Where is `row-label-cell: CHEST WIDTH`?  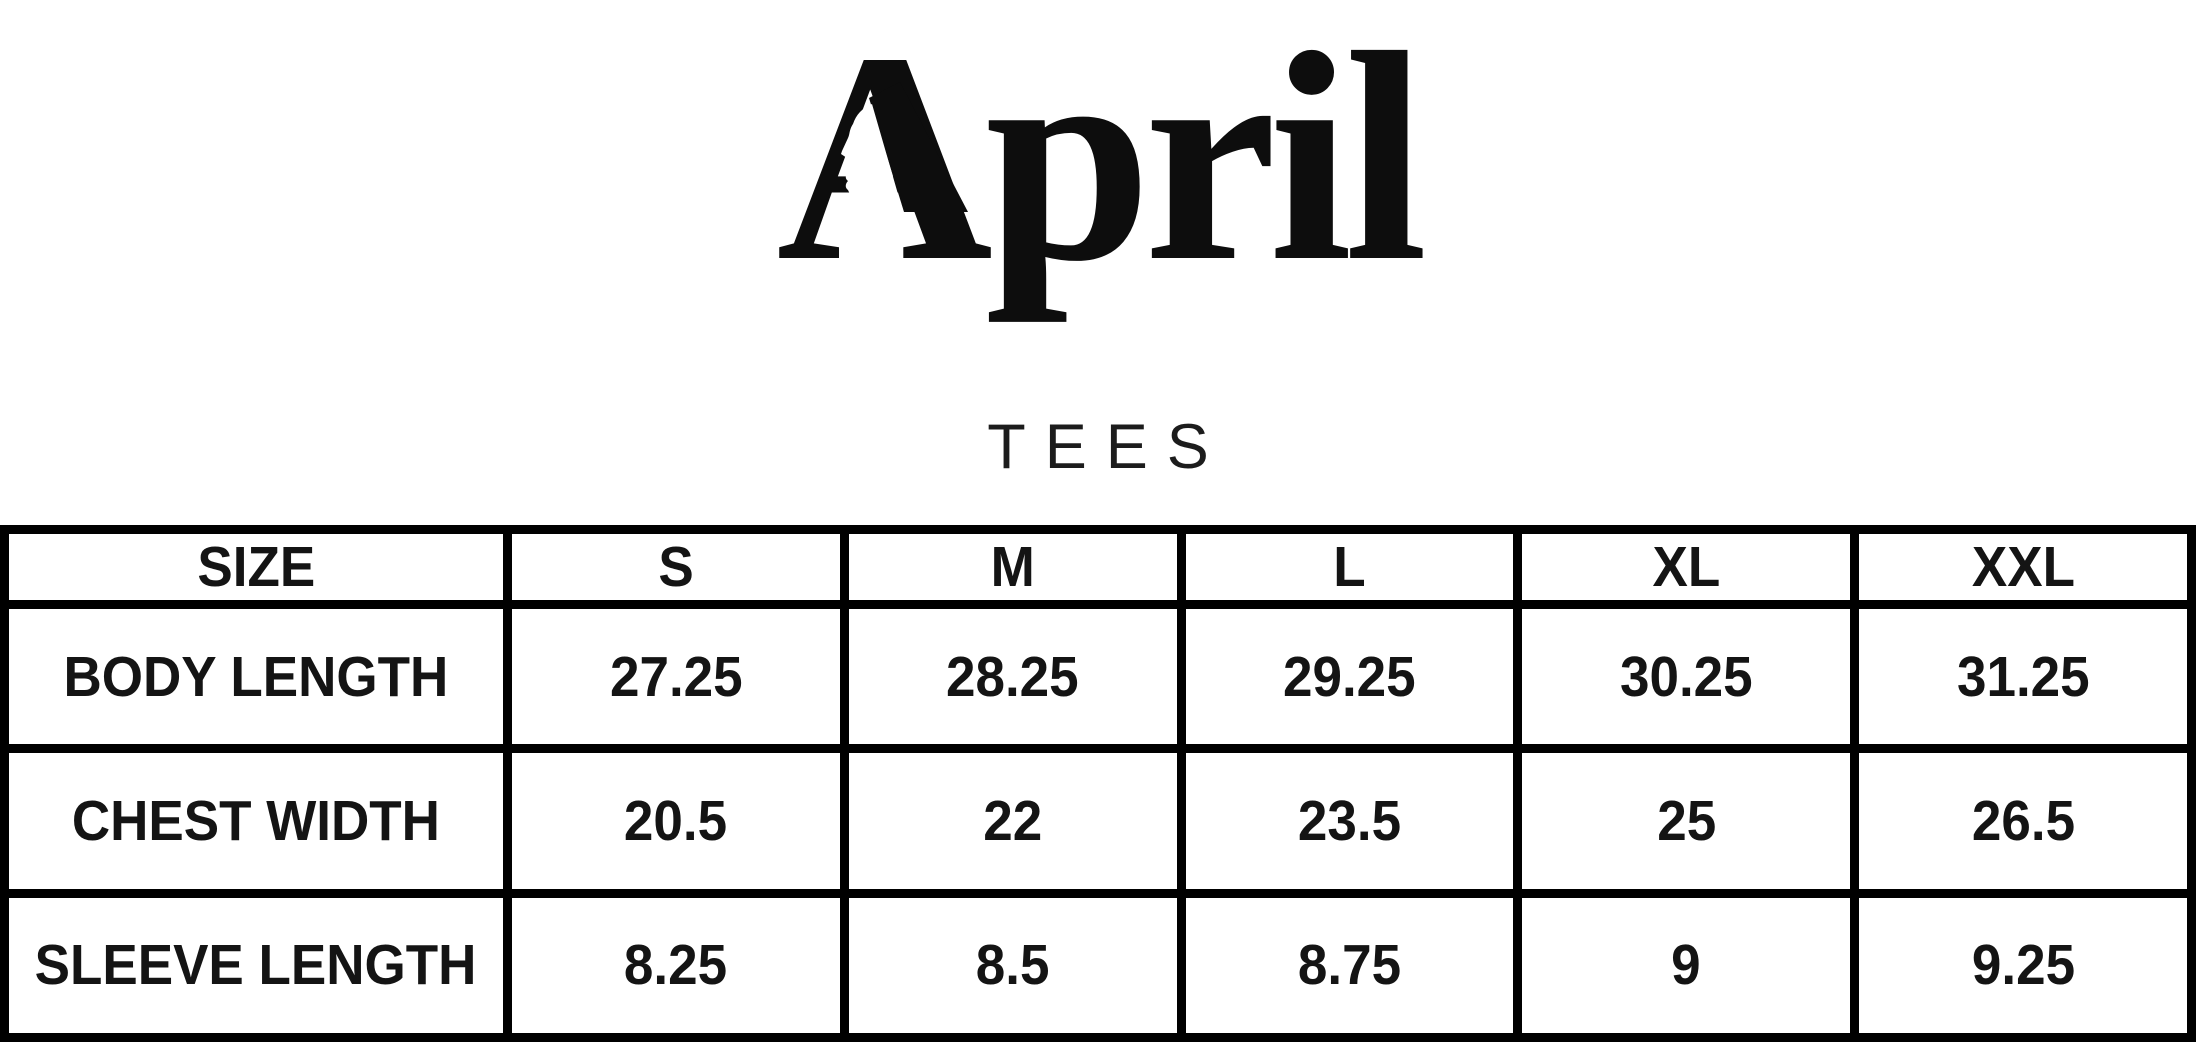 row-label-cell: CHEST WIDTH is located at coordinates (256, 821).